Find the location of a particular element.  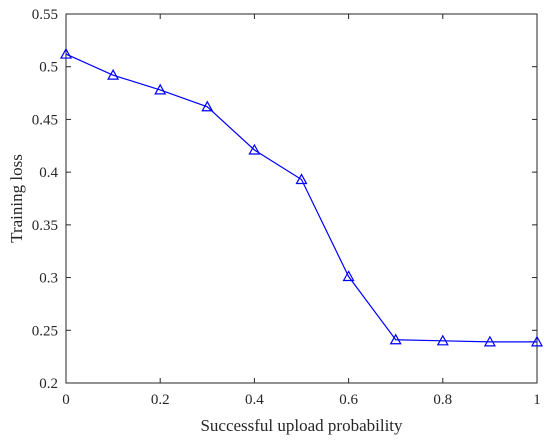

y-tick-label: 0.45 is located at coordinates (45, 120).